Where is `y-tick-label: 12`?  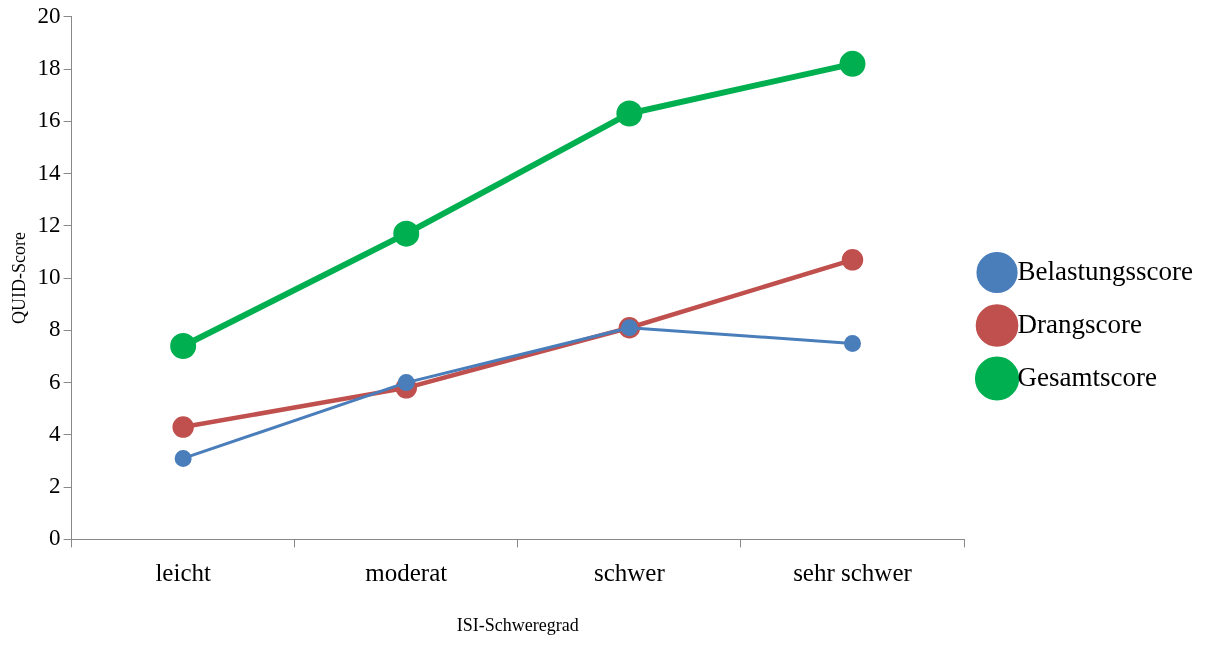
y-tick-label: 12 is located at coordinates (49, 224).